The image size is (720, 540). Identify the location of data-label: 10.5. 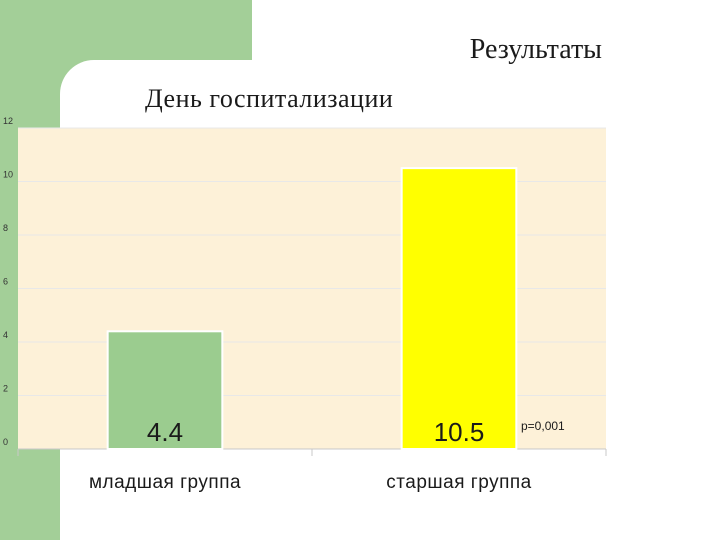
(459, 432).